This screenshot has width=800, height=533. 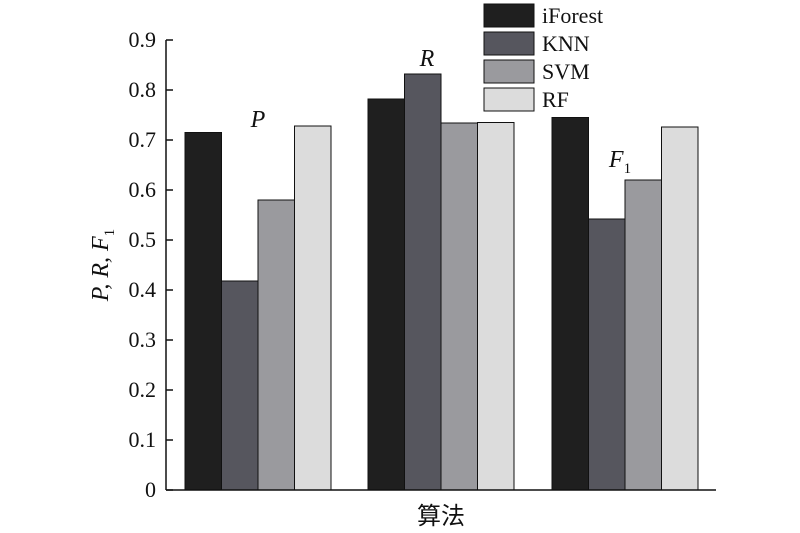 I want to click on bar-iforest-p, so click(x=203, y=311).